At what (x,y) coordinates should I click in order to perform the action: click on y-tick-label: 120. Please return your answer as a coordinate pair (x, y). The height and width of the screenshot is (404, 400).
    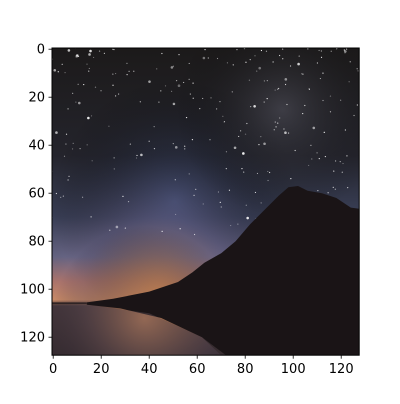
    Looking at the image, I should click on (32, 338).